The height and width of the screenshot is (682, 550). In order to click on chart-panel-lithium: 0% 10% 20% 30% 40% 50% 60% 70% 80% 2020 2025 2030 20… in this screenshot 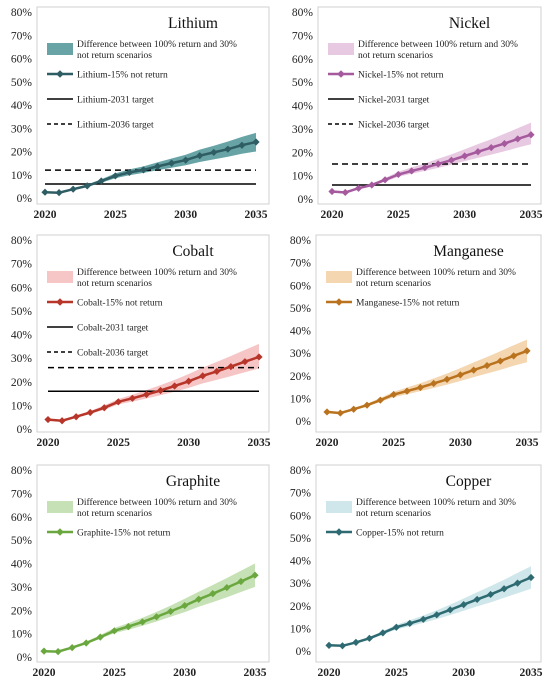, I will do `click(140, 113)`.